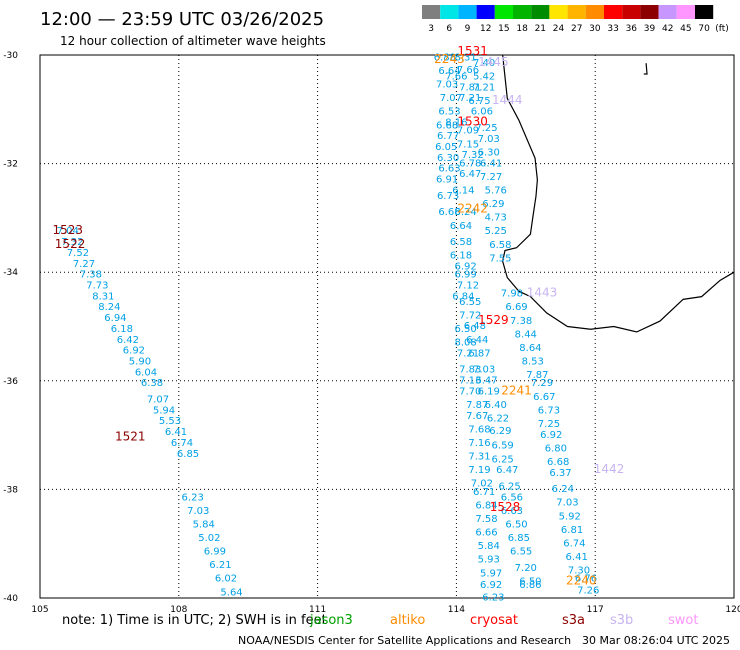 This screenshot has height=650, width=740. What do you see at coordinates (586, 579) in the screenshot?
I see `swh-value: 6.76` at bounding box center [586, 579].